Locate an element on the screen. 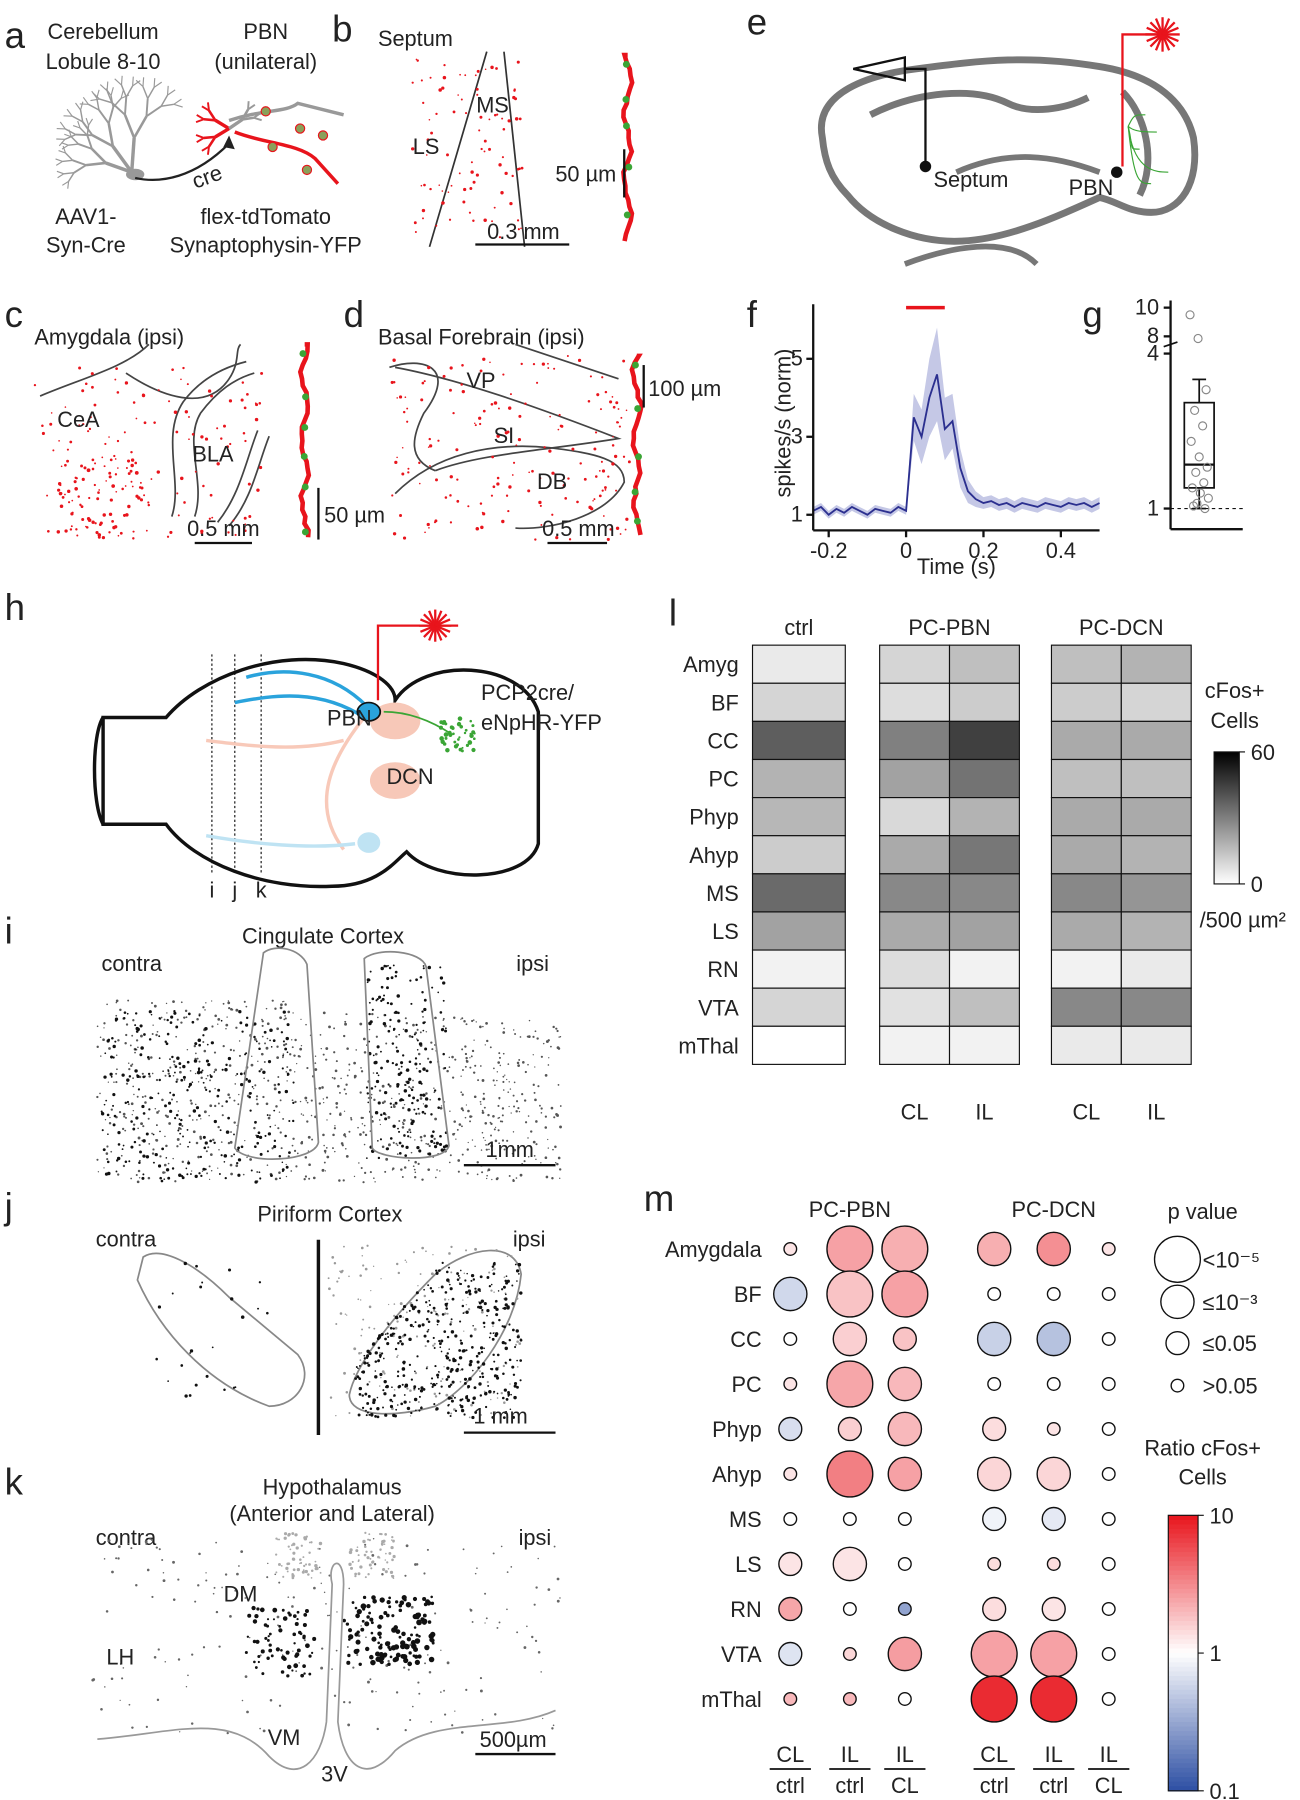 The image size is (1300, 1800). row-label: LS is located at coordinates (725, 931).